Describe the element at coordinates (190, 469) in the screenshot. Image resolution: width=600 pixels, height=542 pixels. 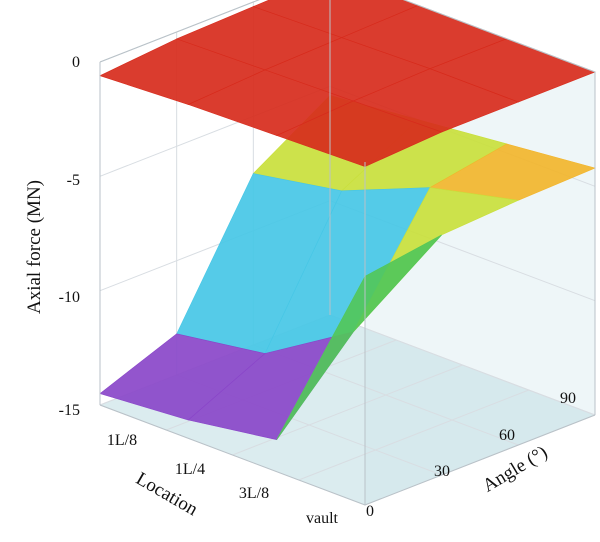
I see `x-tick-label: 1L/4` at that location.